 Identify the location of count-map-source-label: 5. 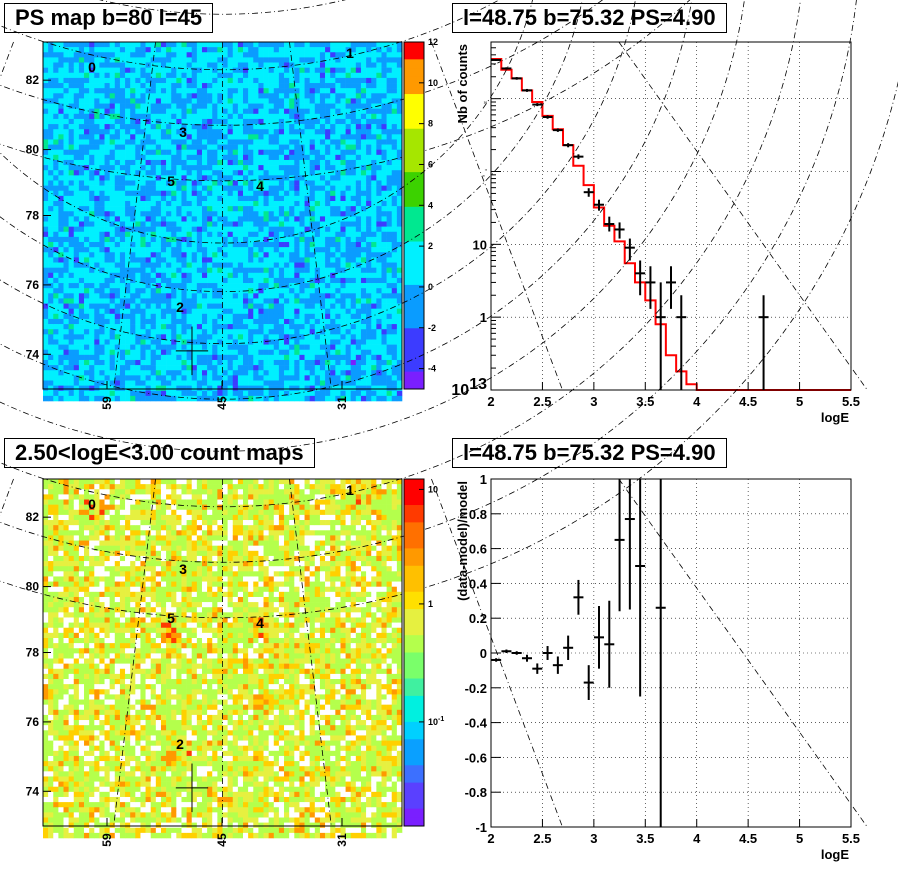
(171, 618).